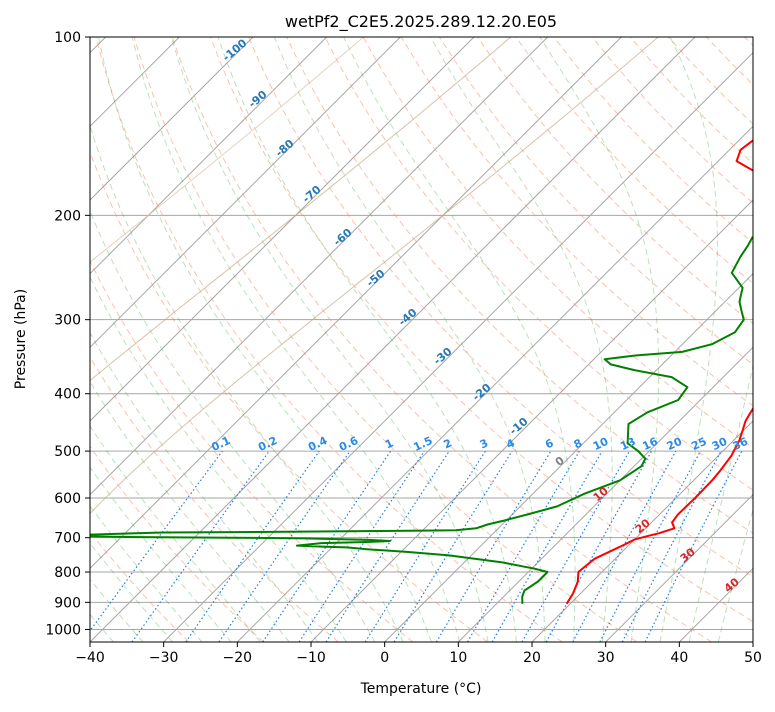 Image resolution: width=775 pixels, height=712 pixels. Describe the element at coordinates (67, 539) in the screenshot. I see `y-tick-label: 700` at that location.